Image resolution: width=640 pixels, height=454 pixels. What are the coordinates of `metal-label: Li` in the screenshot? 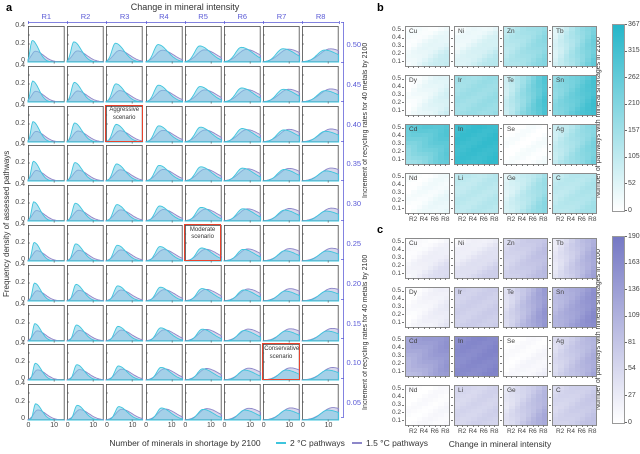 It's located at (461, 390).